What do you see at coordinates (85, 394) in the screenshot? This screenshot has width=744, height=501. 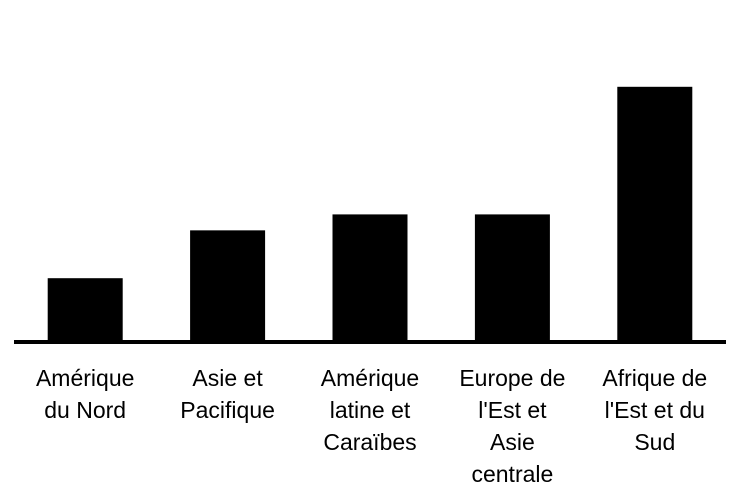 I see `x-tick-label: Amérique du Nord` at bounding box center [85, 394].